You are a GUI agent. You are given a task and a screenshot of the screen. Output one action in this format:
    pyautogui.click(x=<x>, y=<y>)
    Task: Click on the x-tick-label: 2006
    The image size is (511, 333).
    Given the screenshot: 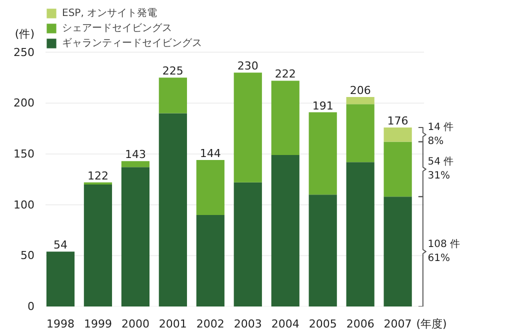 What is the action you would take?
    pyautogui.click(x=360, y=324)
    